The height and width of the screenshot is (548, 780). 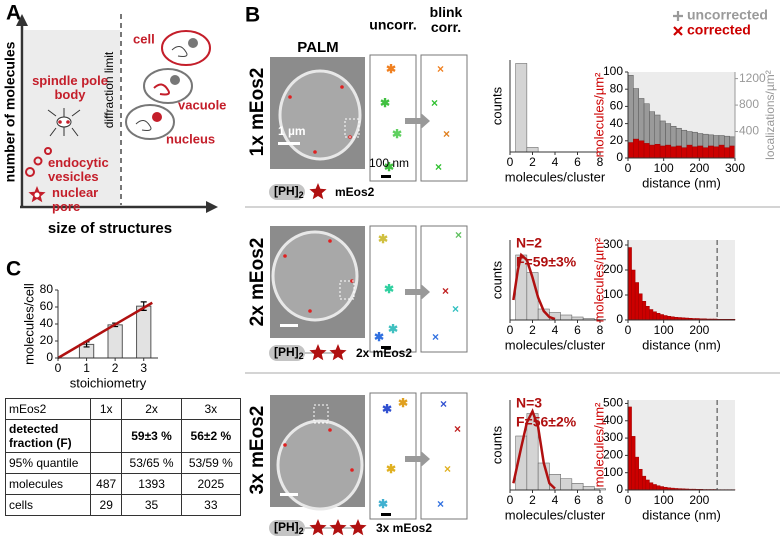 What do you see at coordinates (286, 527) in the screenshot?
I see `ph-text: [PH]` at bounding box center [286, 527].